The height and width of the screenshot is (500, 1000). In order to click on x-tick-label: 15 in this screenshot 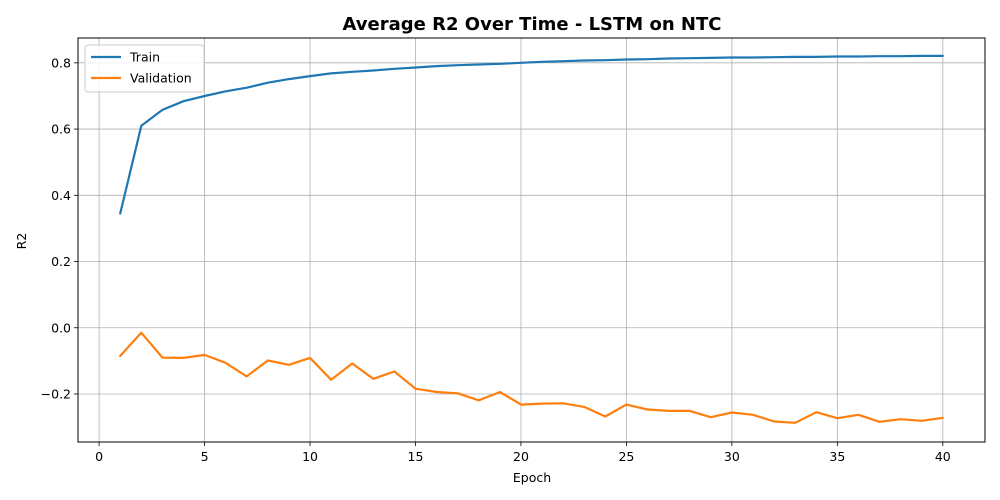, I will do `click(416, 456)`.